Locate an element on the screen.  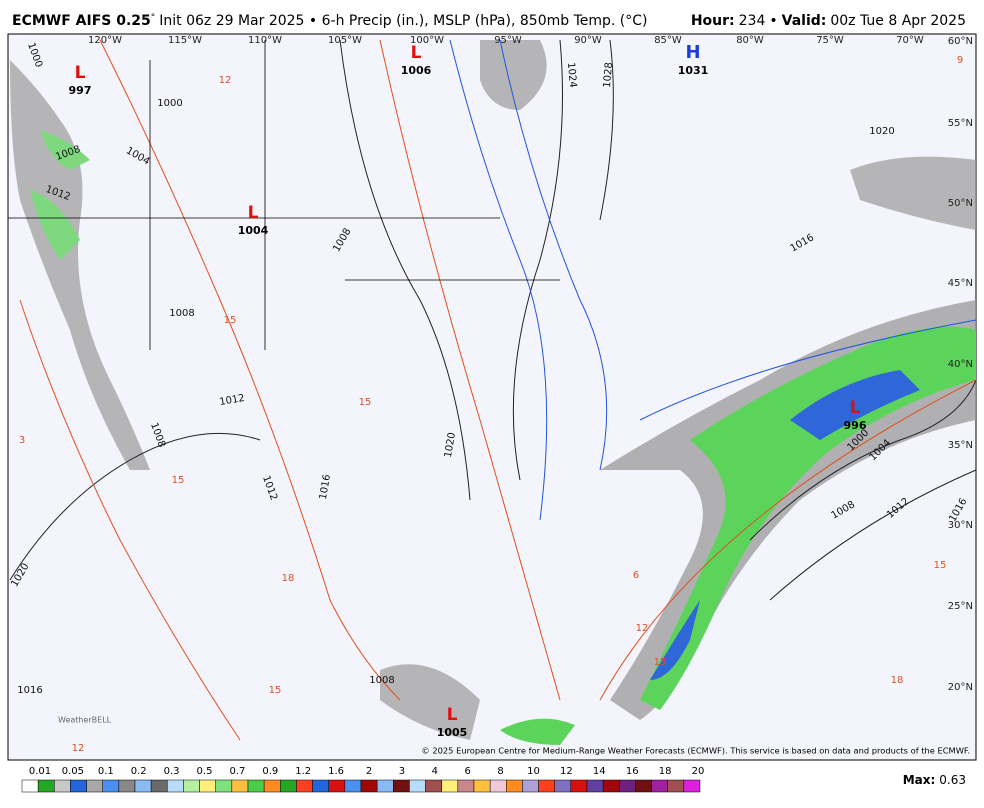
text-part: • is located at coordinates (773, 21).